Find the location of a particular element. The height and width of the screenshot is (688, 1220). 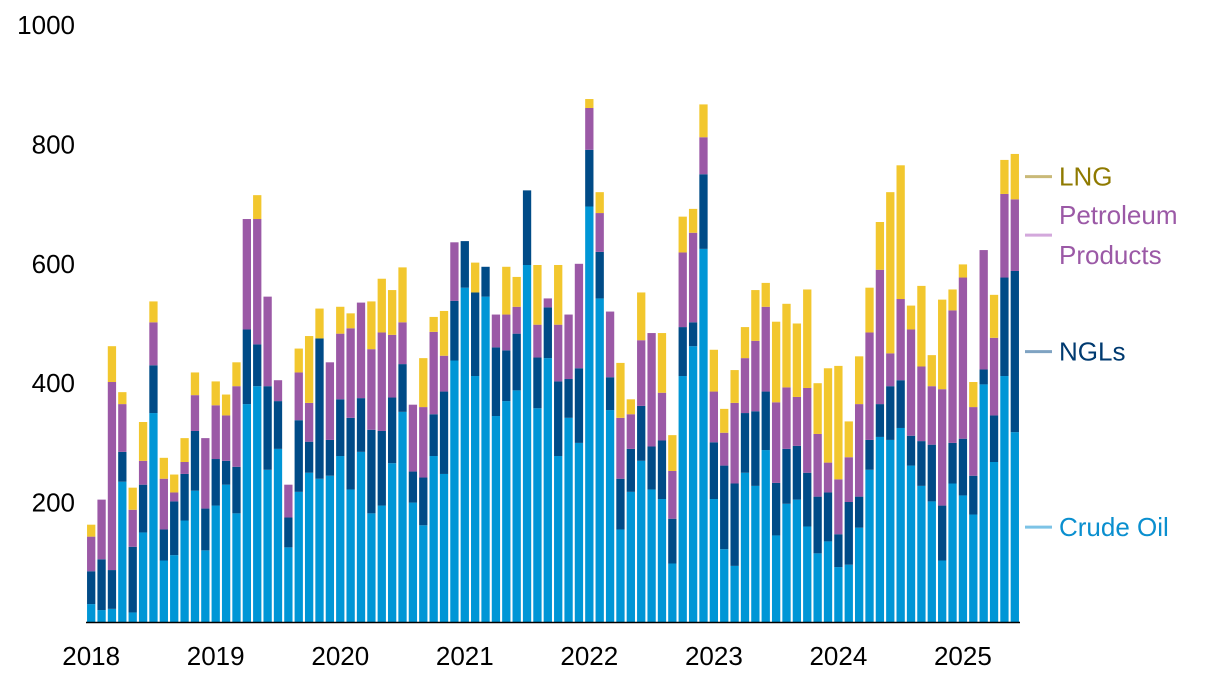

y-tick-label-200: 200 is located at coordinates (53, 503).